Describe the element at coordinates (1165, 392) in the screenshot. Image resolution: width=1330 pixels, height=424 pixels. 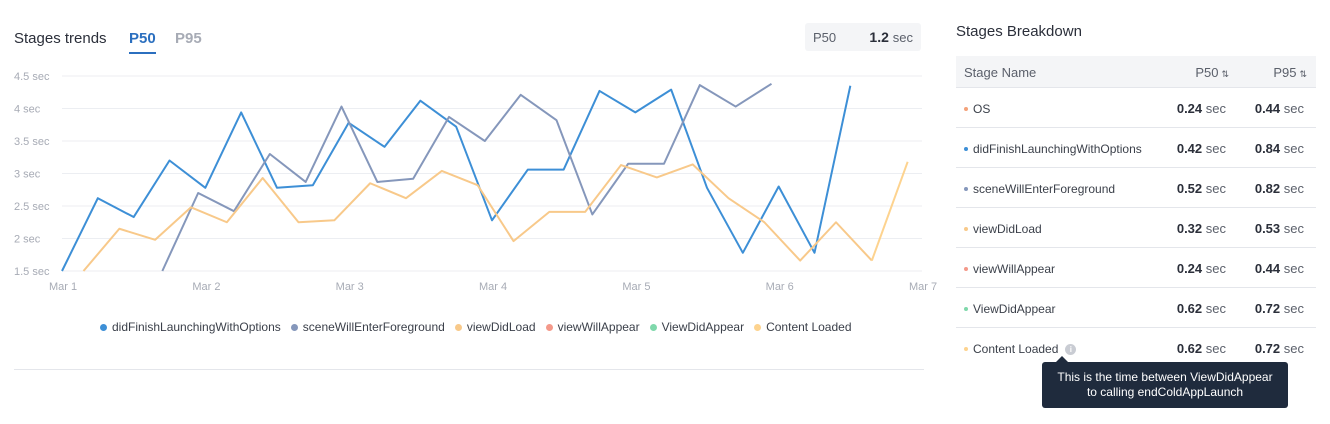
I see `tooltip-line-2: to calling endColdAppLaunch` at that location.